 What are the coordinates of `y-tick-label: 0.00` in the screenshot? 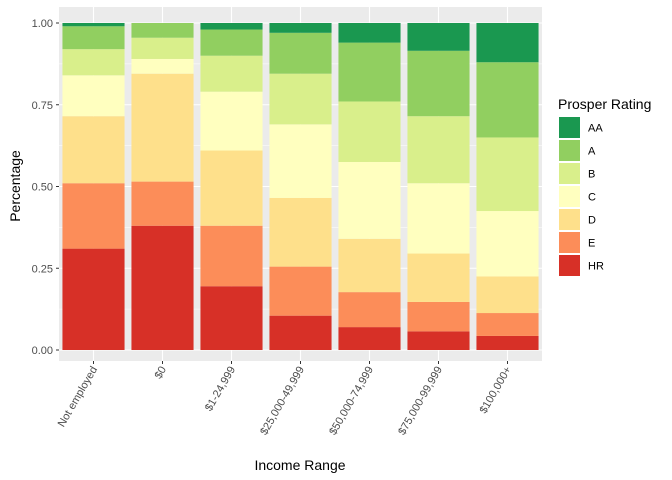 It's located at (42, 351).